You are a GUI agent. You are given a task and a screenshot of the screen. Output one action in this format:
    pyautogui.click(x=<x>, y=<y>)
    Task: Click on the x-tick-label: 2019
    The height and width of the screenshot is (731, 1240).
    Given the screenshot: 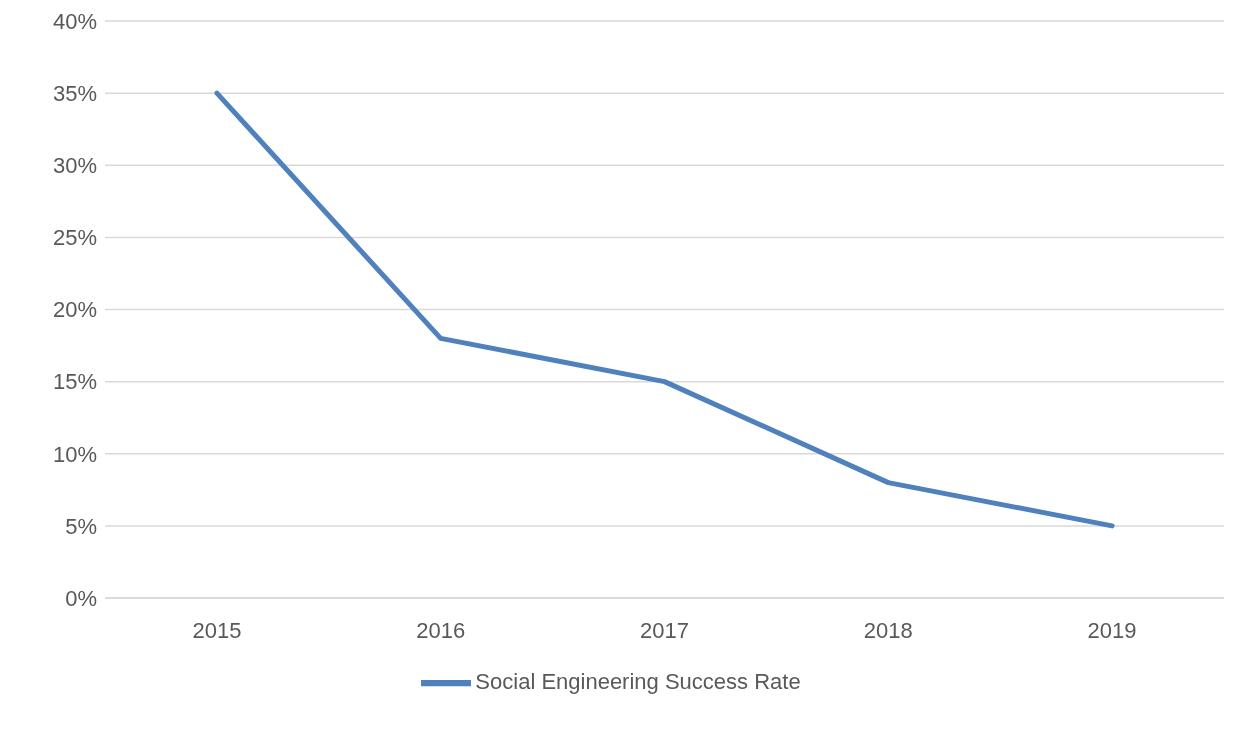 What is the action you would take?
    pyautogui.click(x=1112, y=630)
    